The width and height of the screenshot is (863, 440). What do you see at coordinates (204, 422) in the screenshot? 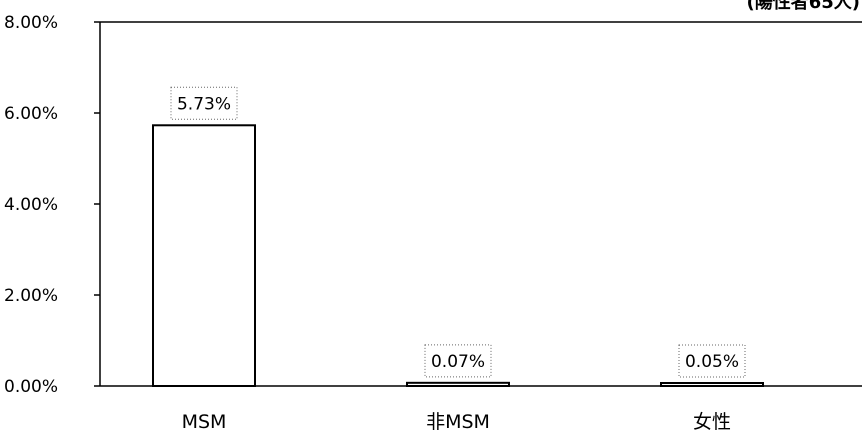
I see `x-category-label: MSM` at bounding box center [204, 422].